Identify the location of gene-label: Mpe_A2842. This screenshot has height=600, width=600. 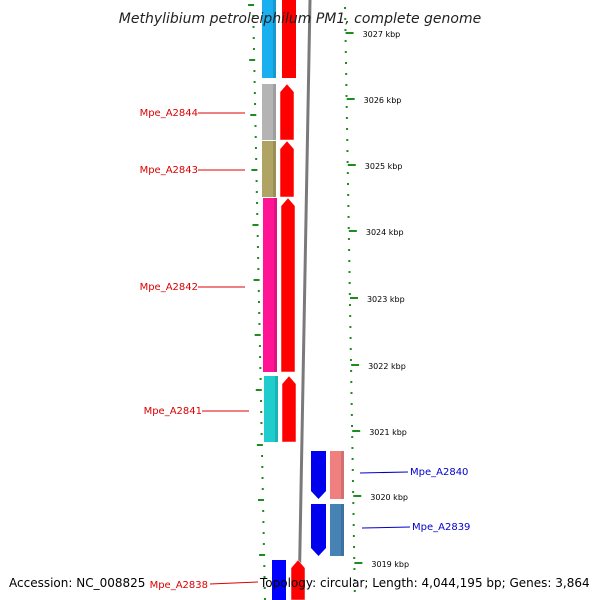
(169, 287).